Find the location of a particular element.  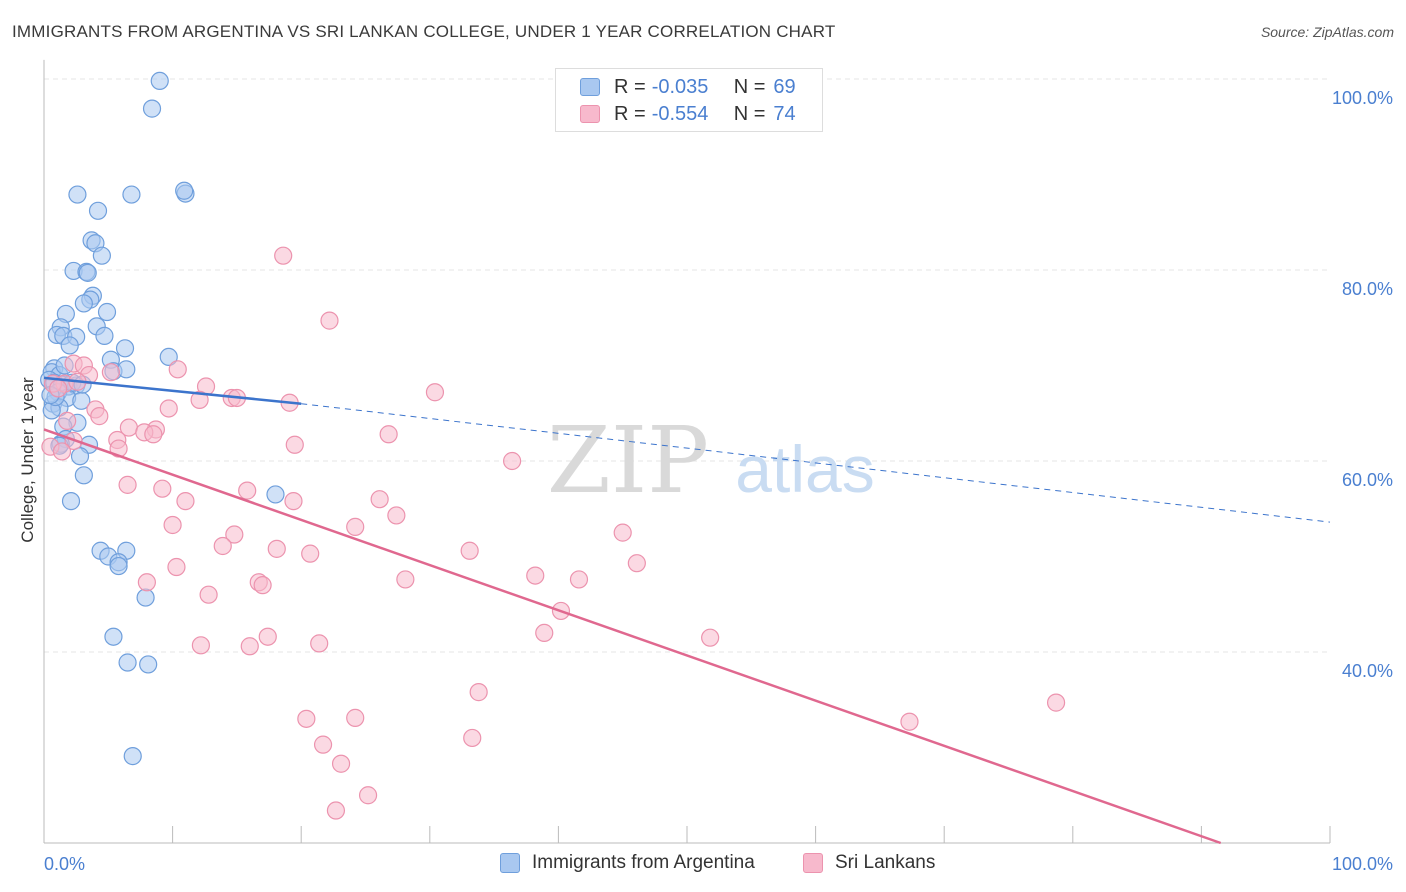

legend-item-argentina: Immigrants from Argentina is located at coordinates (627, 863).